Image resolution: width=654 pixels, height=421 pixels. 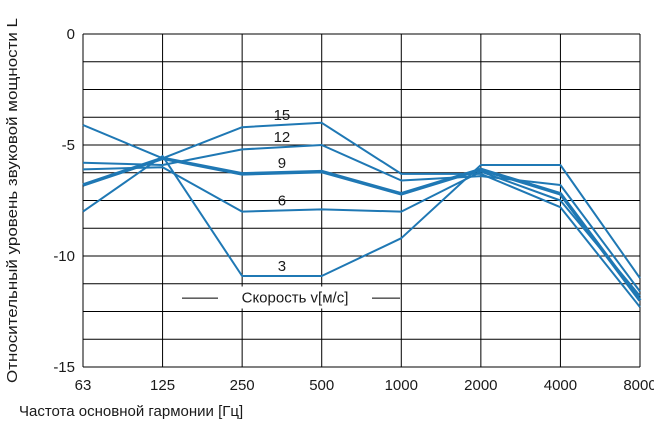 What do you see at coordinates (401, 385) in the screenshot?
I see `x-tick-label: 1000` at bounding box center [401, 385].